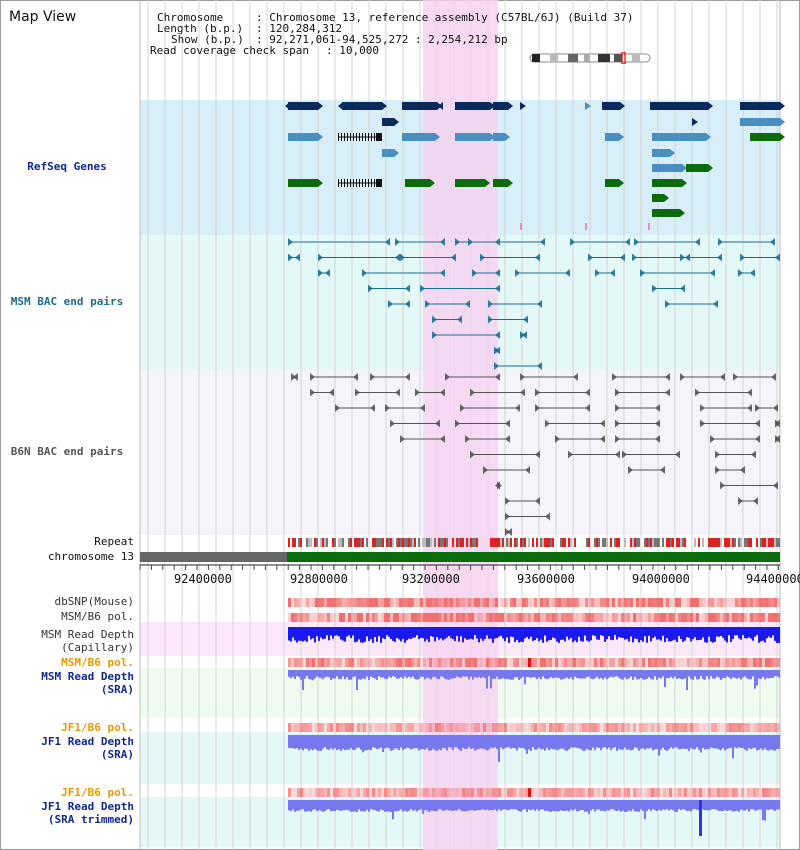 Image resolution: width=800 pixels, height=850 pixels. I want to click on track-label-msm-b6-pol-1: MSM/B6 pol., so click(97, 616).